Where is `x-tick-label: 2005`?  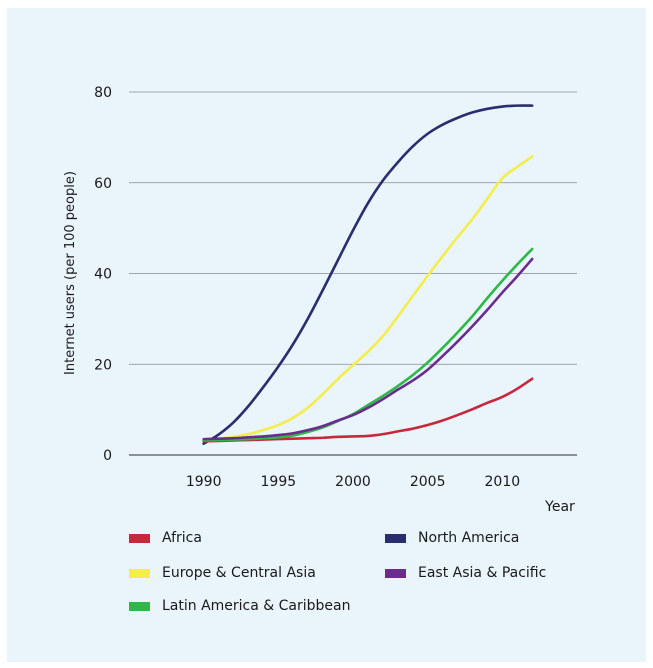
x-tick-label: 2005 is located at coordinates (428, 482).